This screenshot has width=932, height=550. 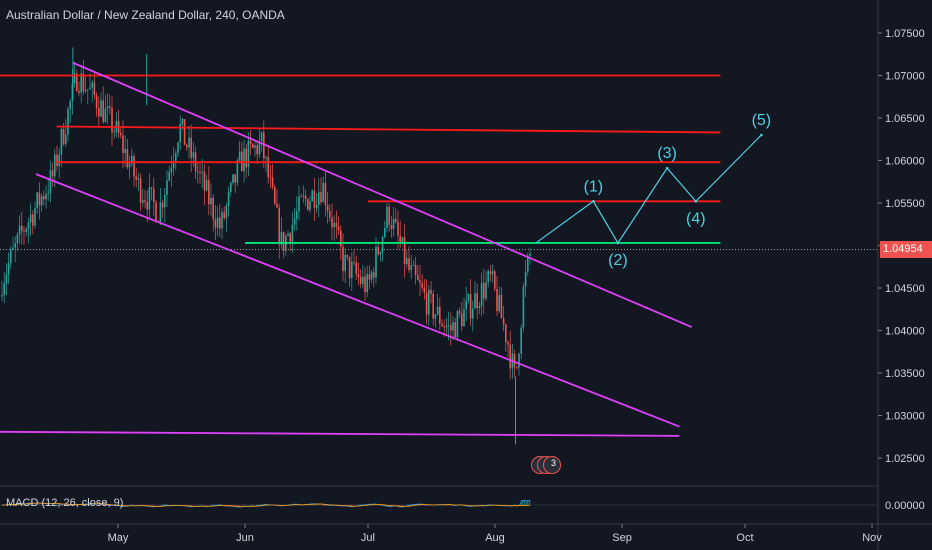 I want to click on last-price-tag: 1.04954, so click(x=906, y=250).